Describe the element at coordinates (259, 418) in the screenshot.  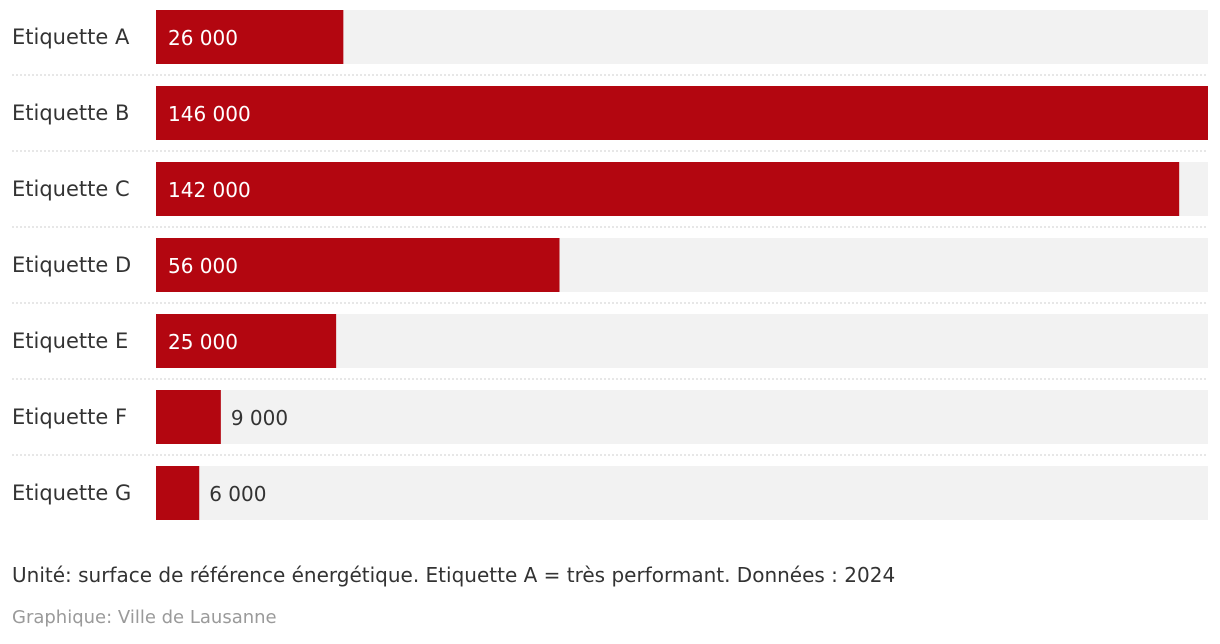
I see `value-label: 9 000` at that location.